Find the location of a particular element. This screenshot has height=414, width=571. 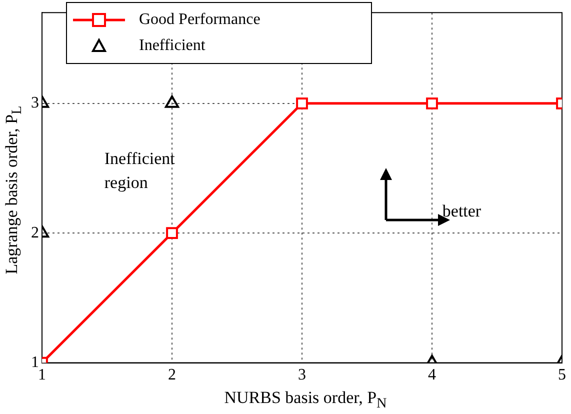

annotation: better is located at coordinates (462, 211).